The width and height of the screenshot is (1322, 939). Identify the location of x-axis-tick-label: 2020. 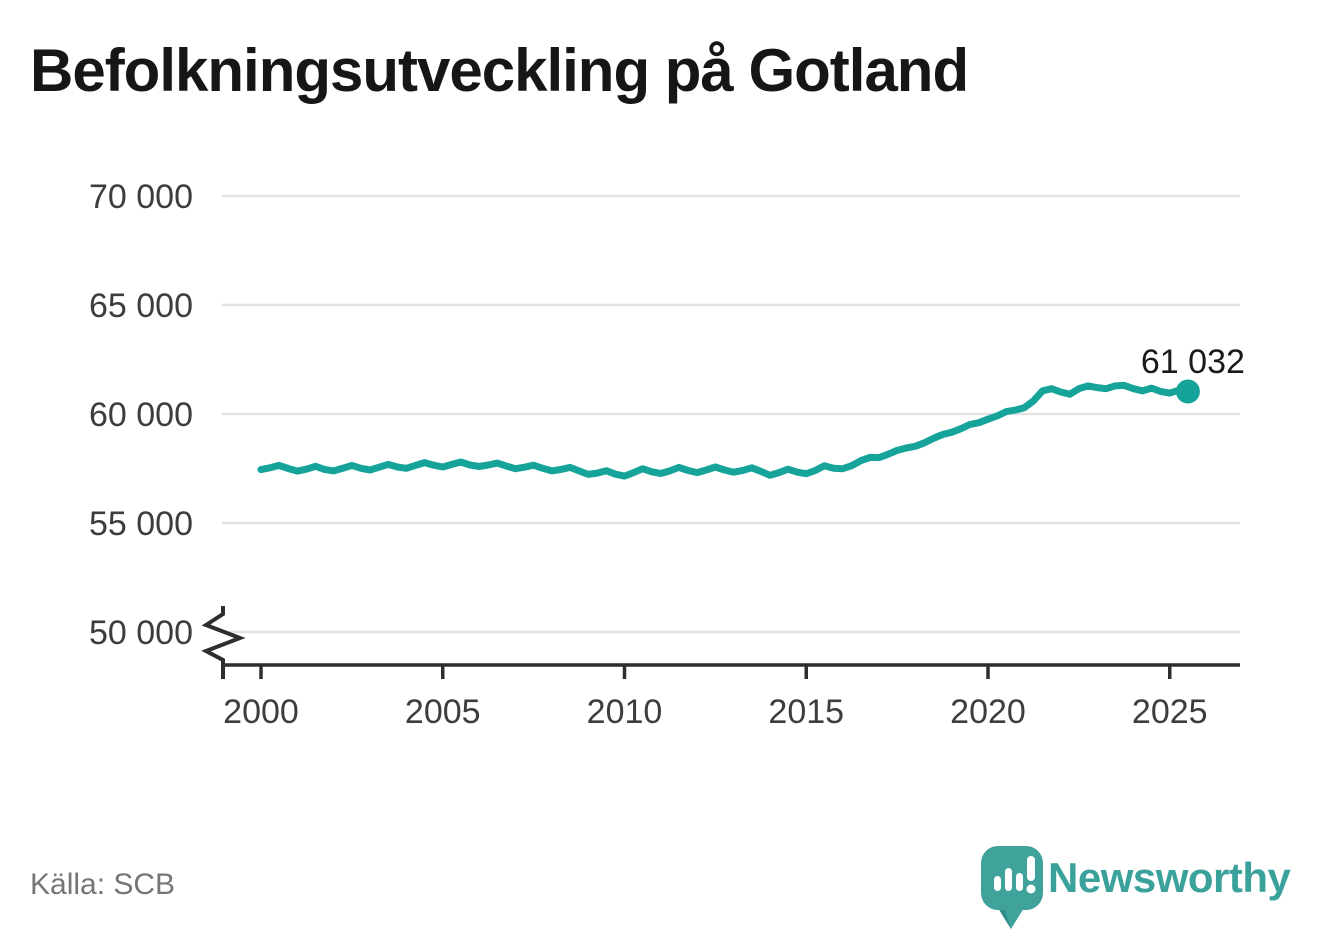
(988, 712).